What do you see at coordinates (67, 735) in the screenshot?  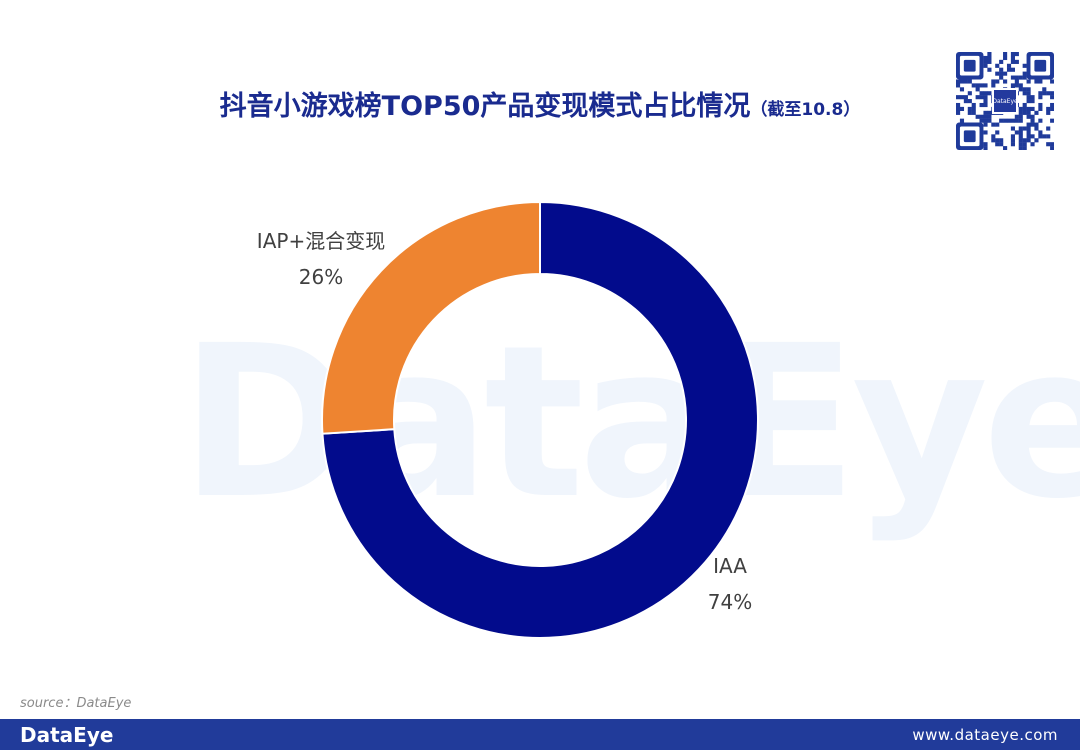 I see `footer-brand: DataEye` at bounding box center [67, 735].